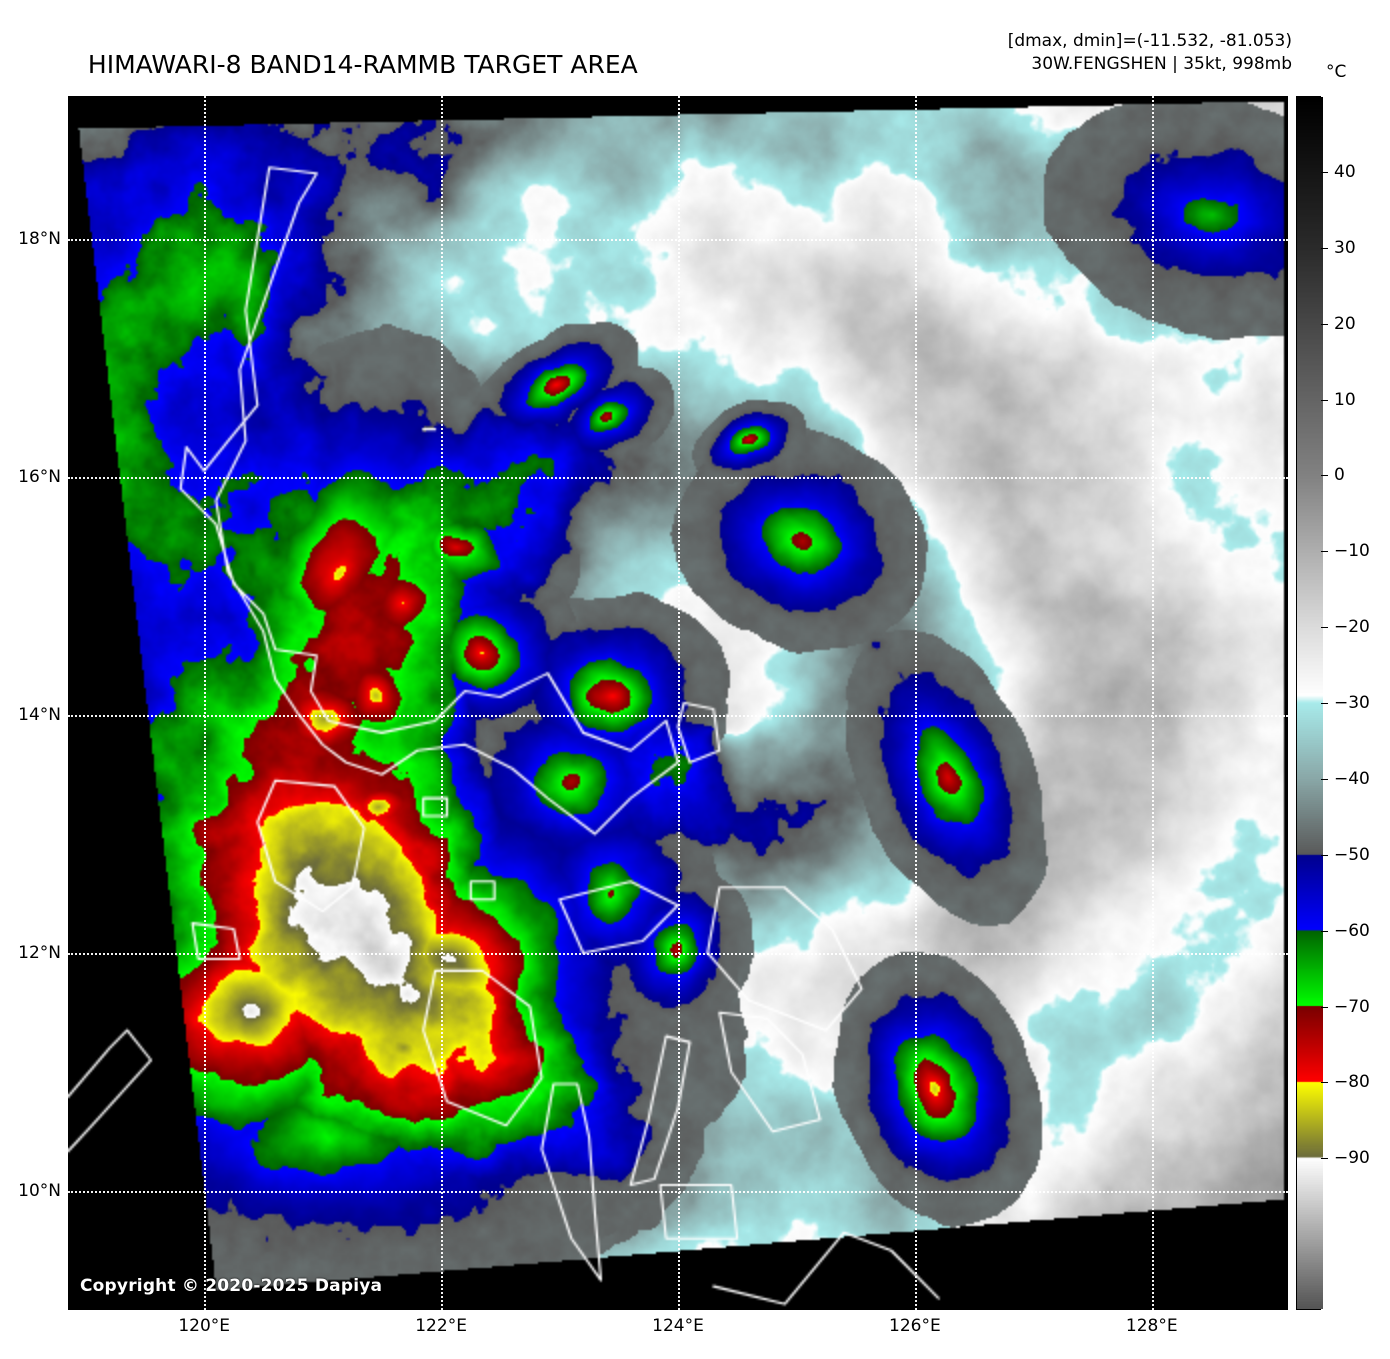  I want to click on colorbar-tick-40: 40, so click(1338, 172).